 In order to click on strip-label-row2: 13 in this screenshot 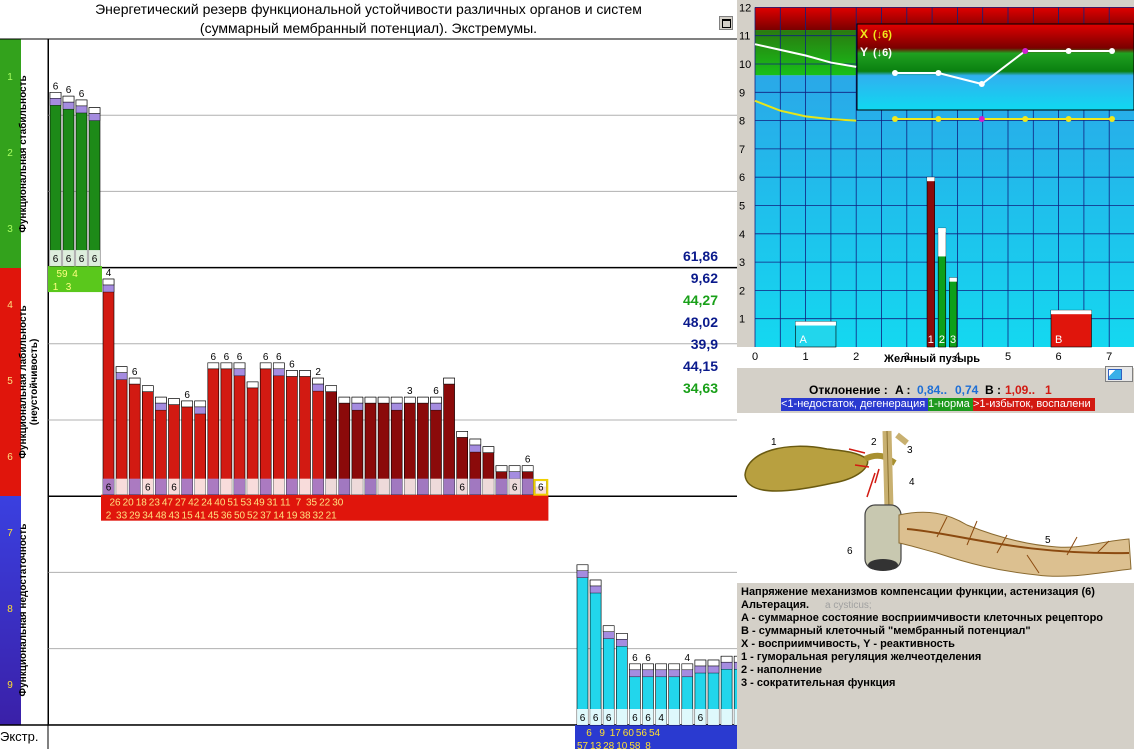, I will do `click(596, 745)`.